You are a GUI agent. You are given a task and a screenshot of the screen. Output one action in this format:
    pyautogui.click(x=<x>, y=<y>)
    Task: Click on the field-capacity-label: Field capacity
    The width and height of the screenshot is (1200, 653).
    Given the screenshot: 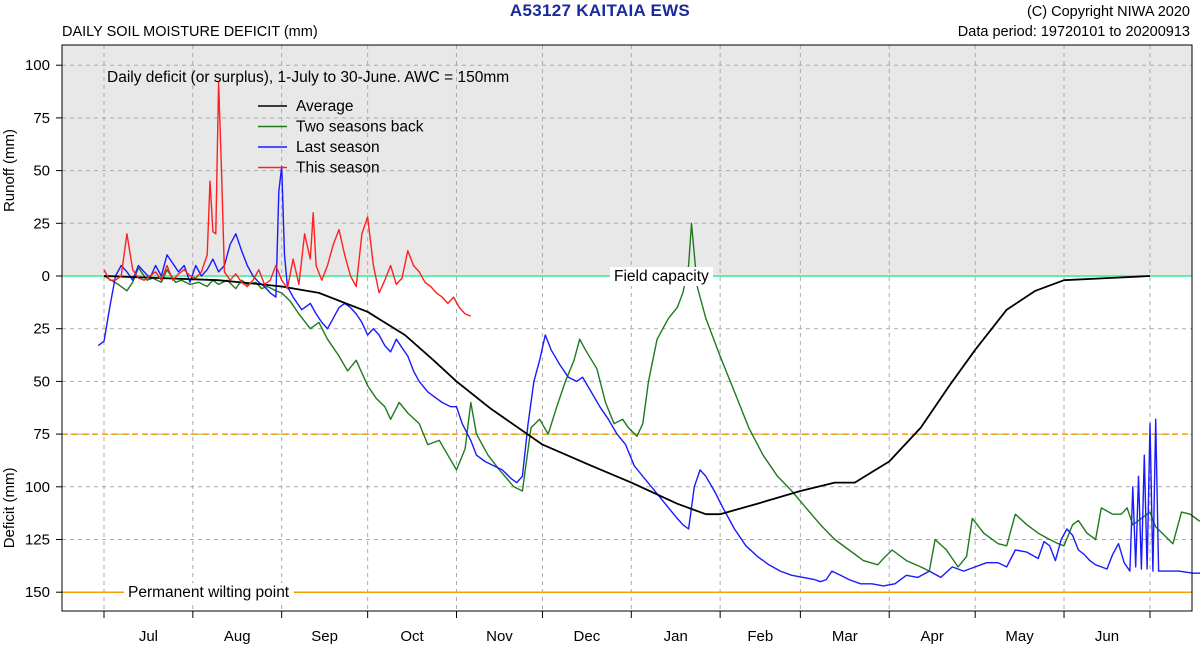 What is the action you would take?
    pyautogui.click(x=661, y=276)
    